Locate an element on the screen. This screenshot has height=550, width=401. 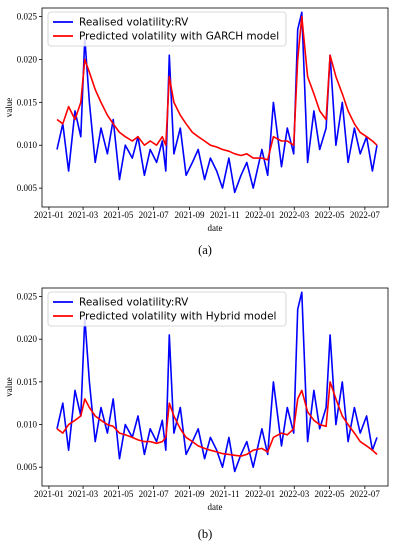
panel-caption: (b) is located at coordinates (205, 534).